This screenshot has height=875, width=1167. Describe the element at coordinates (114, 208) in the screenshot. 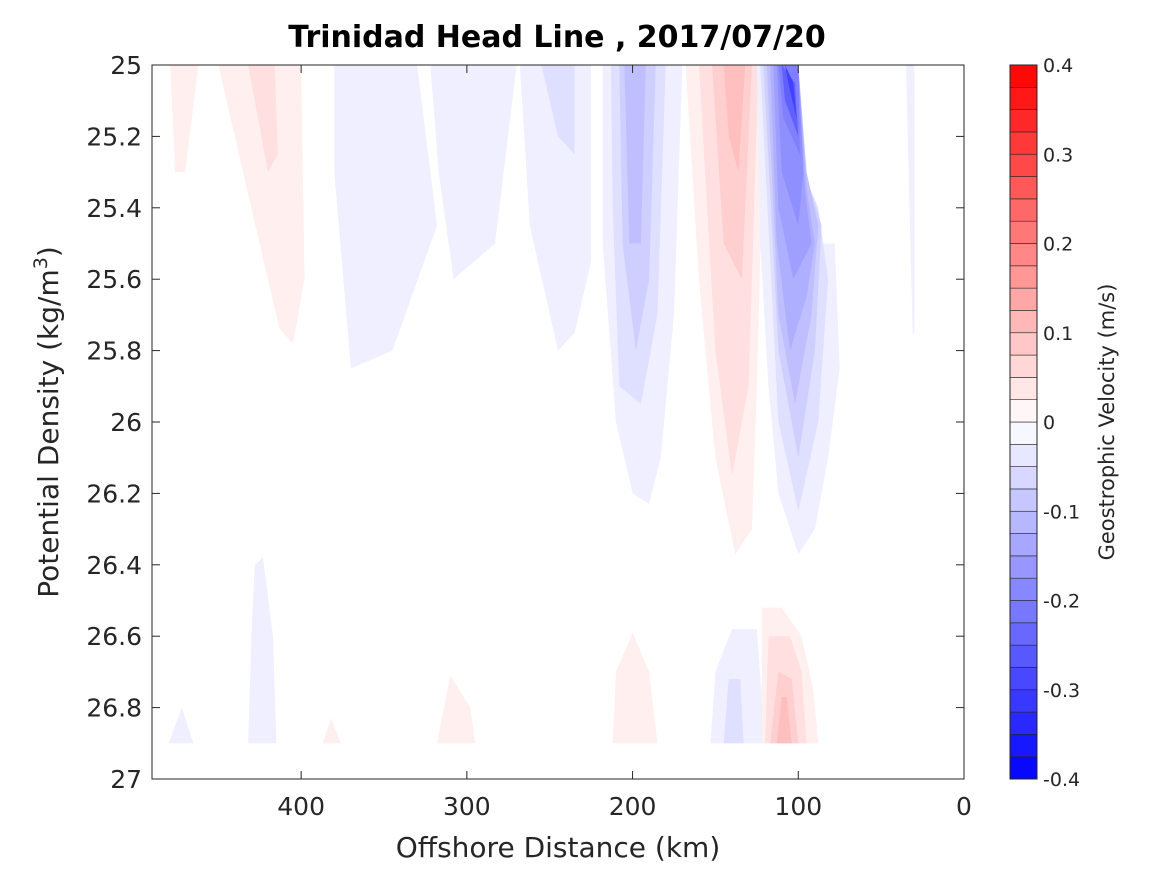

I see `y-tick-label: 25.4` at that location.